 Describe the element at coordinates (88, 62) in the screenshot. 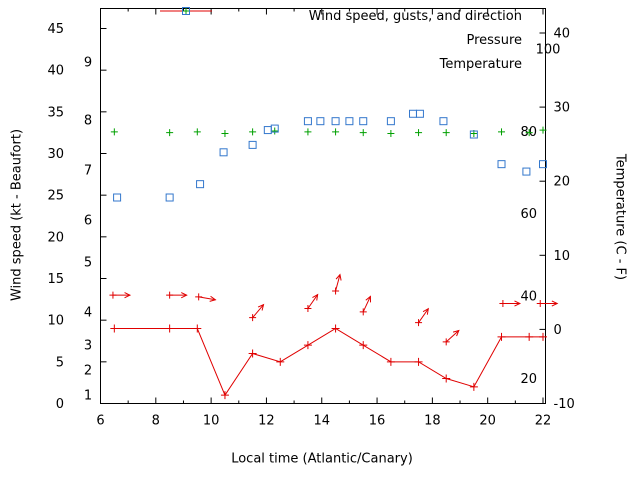

I see `beaufort-scale-label: 9` at that location.